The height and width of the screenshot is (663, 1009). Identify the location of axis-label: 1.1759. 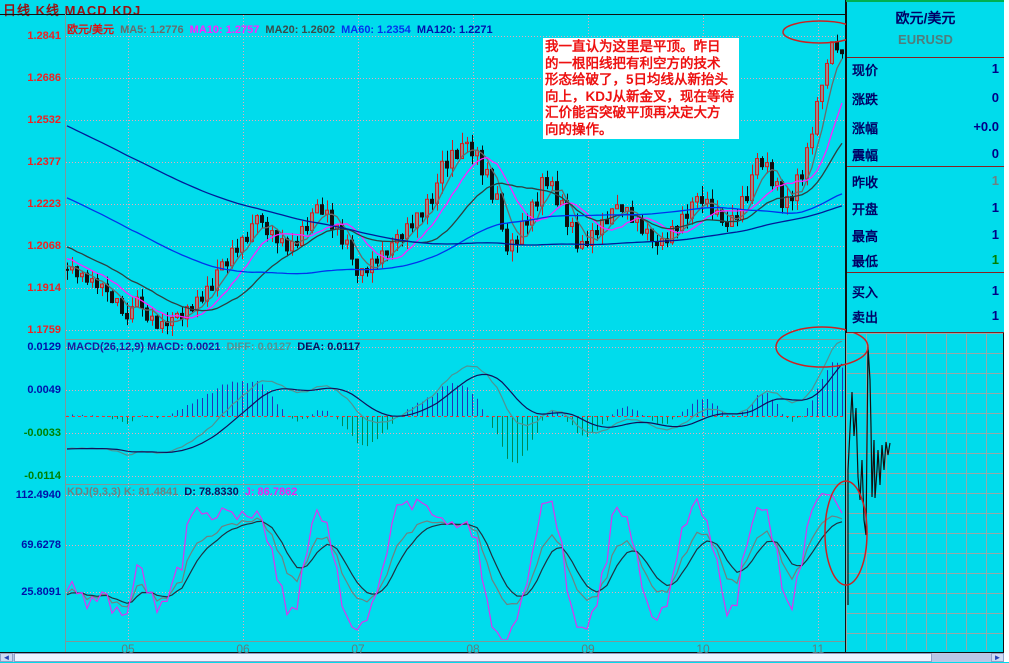
(44, 330).